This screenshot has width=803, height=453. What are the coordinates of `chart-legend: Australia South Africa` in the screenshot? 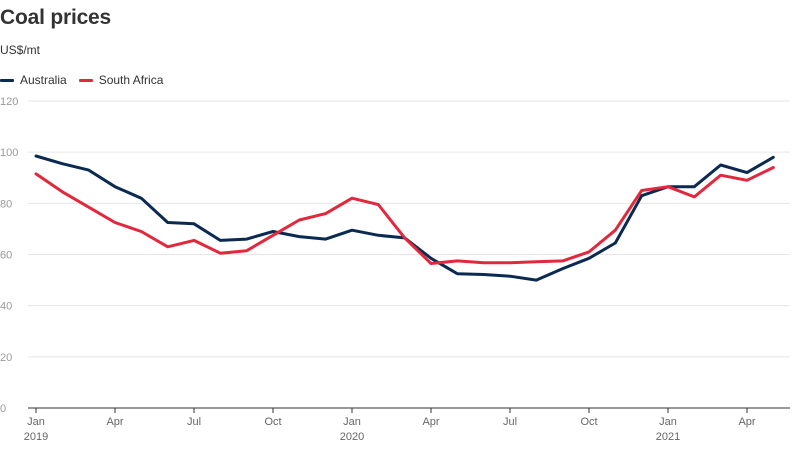 It's located at (87, 80).